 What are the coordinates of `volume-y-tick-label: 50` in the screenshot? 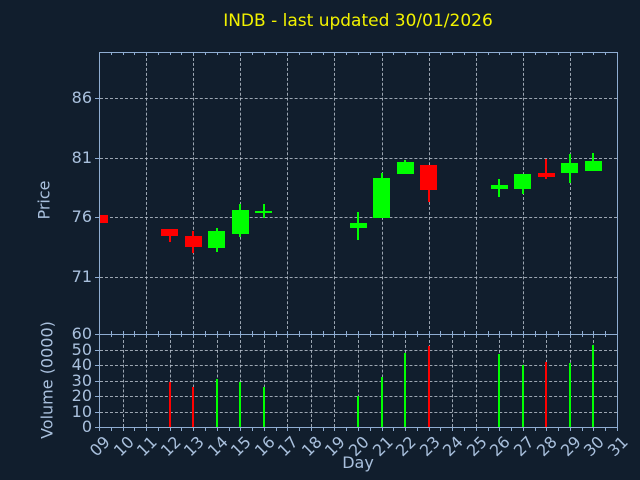 It's located at (81, 349).